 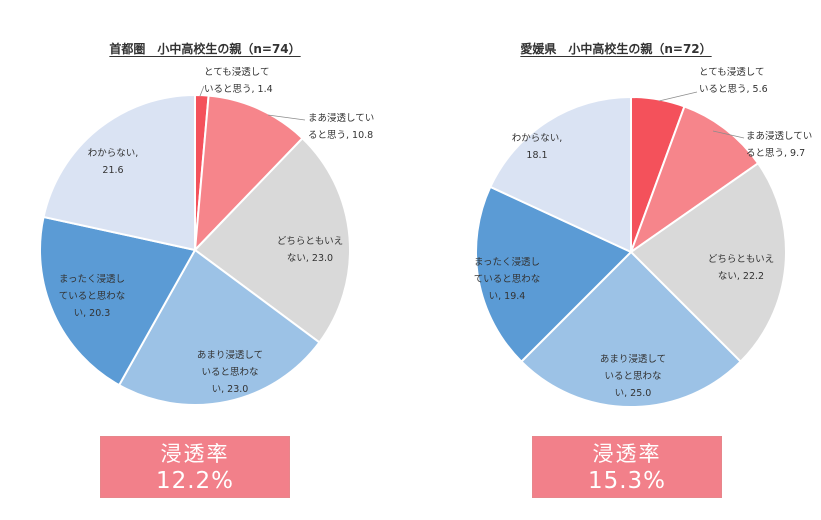 I want to click on slice-label: わからない, 21.6, so click(x=113, y=162).